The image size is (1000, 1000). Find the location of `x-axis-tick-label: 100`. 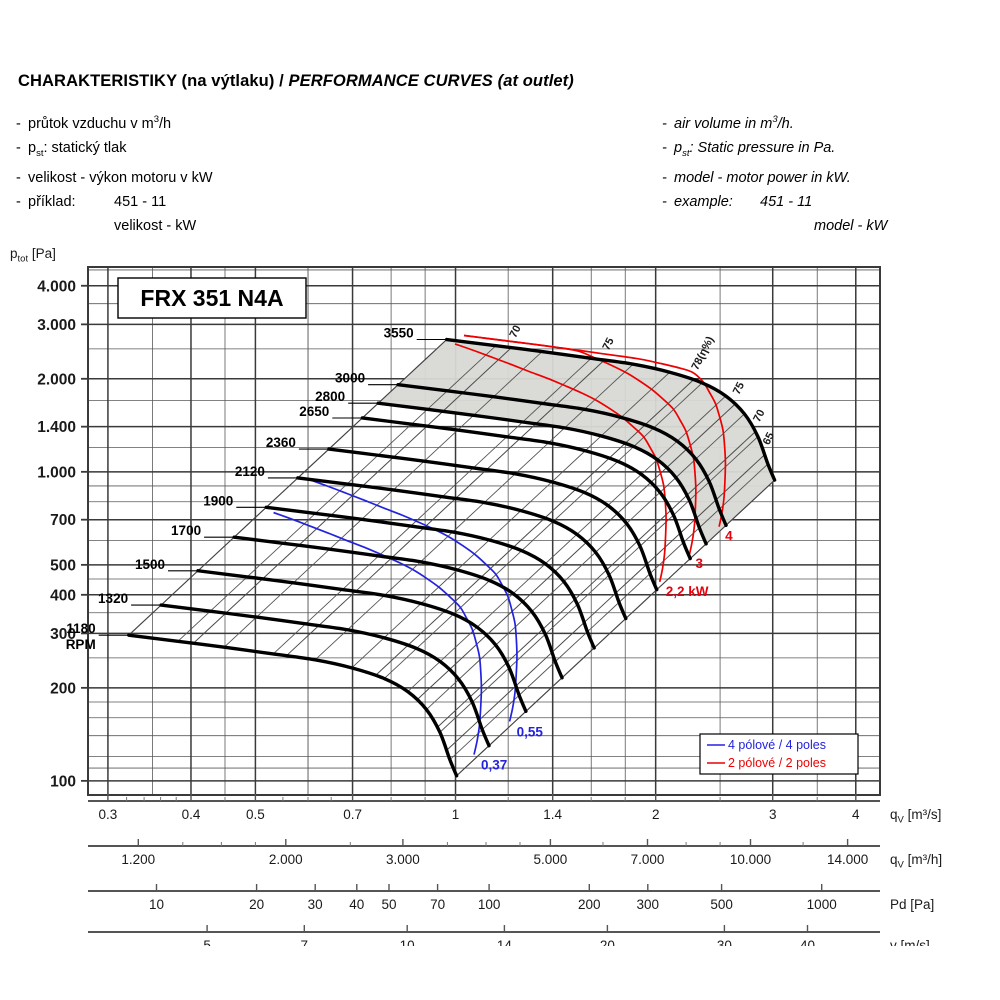

x-axis-tick-label: 100 is located at coordinates (489, 904).